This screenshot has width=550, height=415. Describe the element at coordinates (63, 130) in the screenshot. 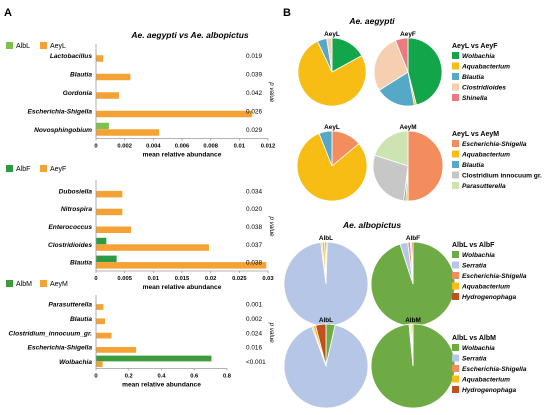

I see `category-label: Novosphingobium` at that location.